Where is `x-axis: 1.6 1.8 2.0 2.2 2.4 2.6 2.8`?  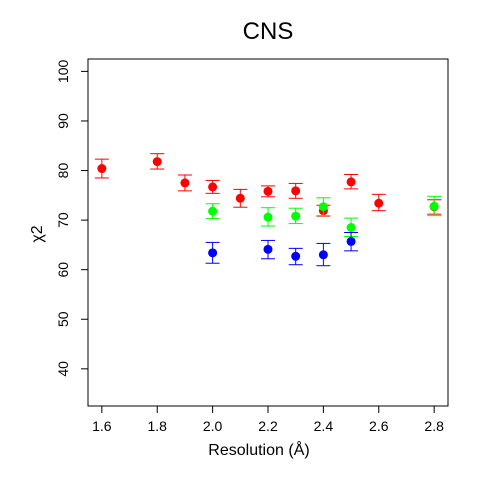
x-axis: 1.6 1.8 2.0 2.2 2.4 2.6 2.8 is located at coordinates (268, 420).